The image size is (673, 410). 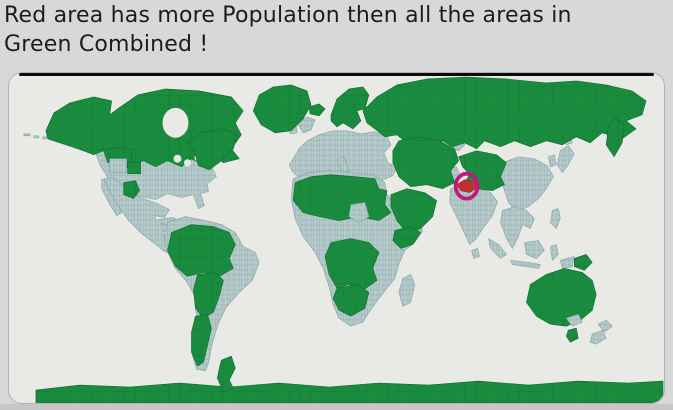 I want to click on region-iran-central-asia, so click(x=425, y=162).